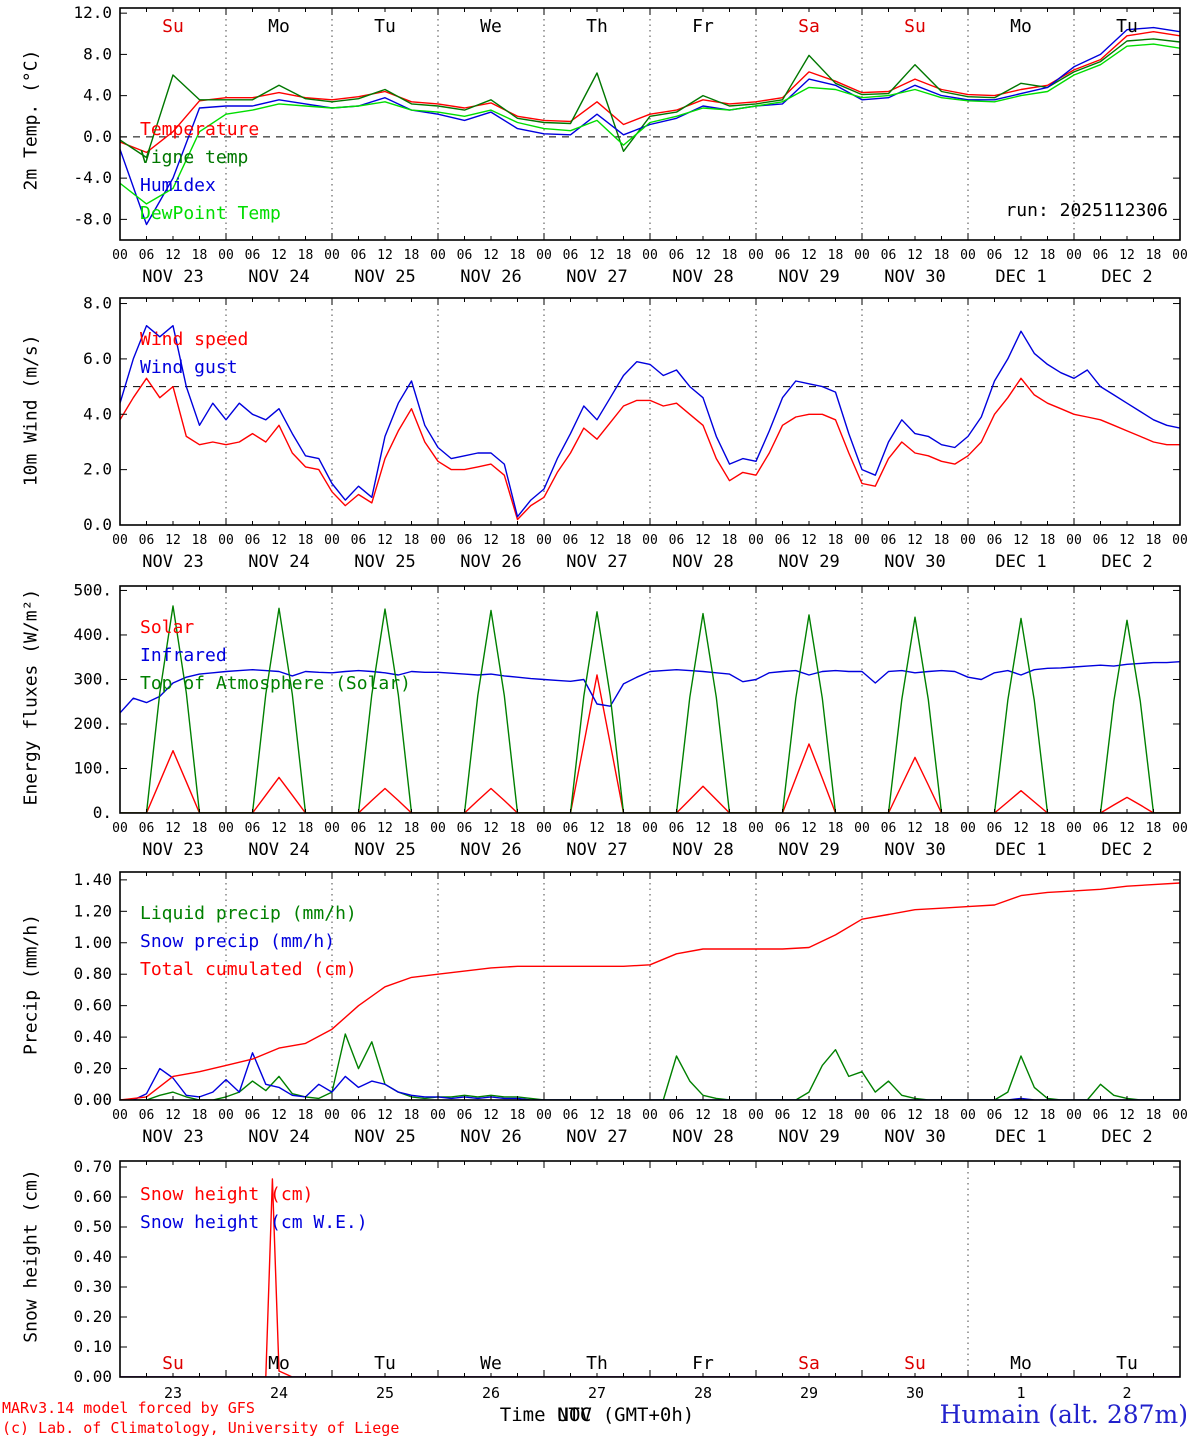  I want to click on svg-text: NOV 30, so click(914, 562).